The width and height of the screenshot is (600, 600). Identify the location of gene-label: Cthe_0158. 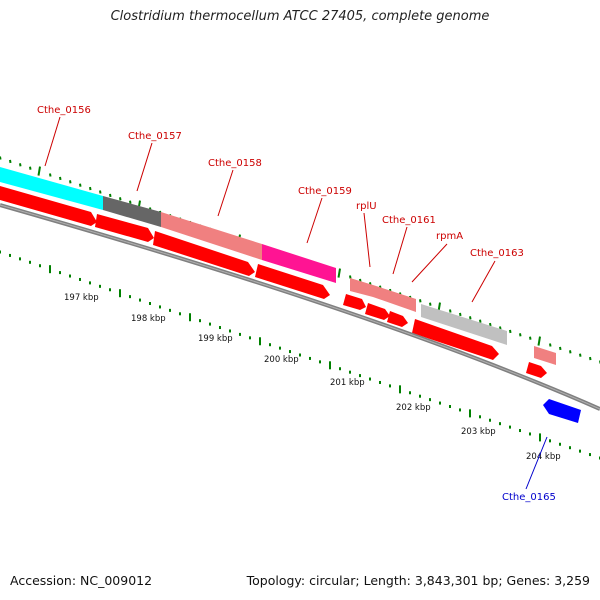
(235, 163).